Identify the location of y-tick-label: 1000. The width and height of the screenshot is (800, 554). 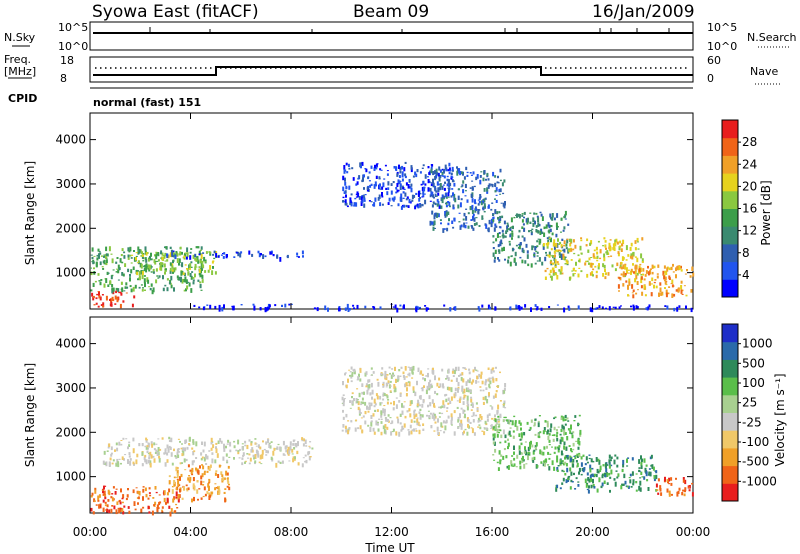
(70, 477).